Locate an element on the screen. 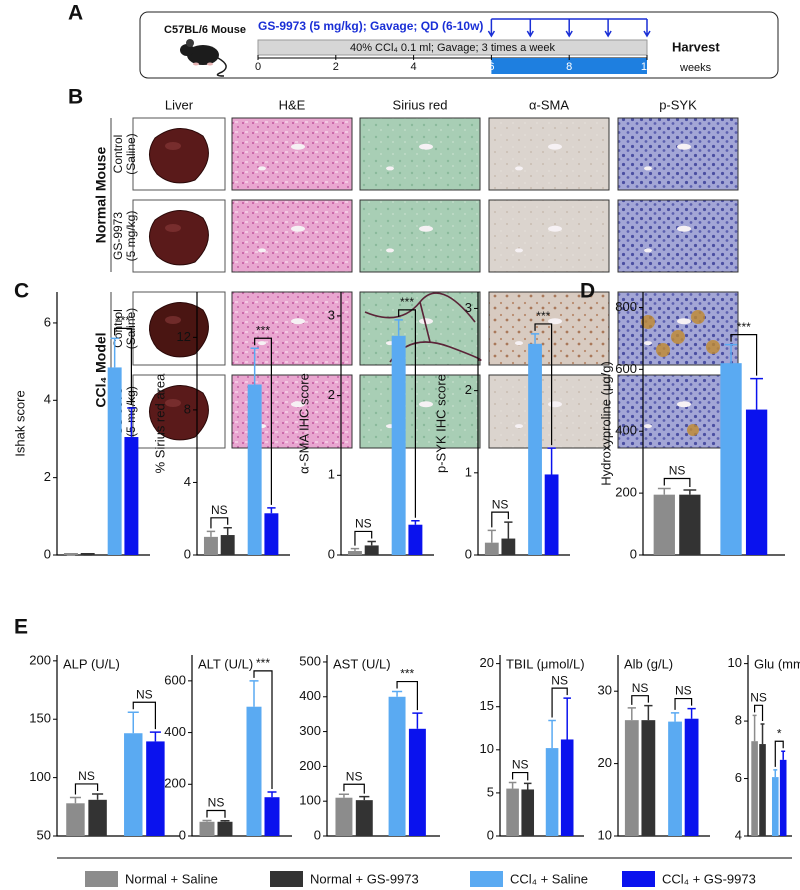  y-tick-label: 8 is located at coordinates (187, 408).